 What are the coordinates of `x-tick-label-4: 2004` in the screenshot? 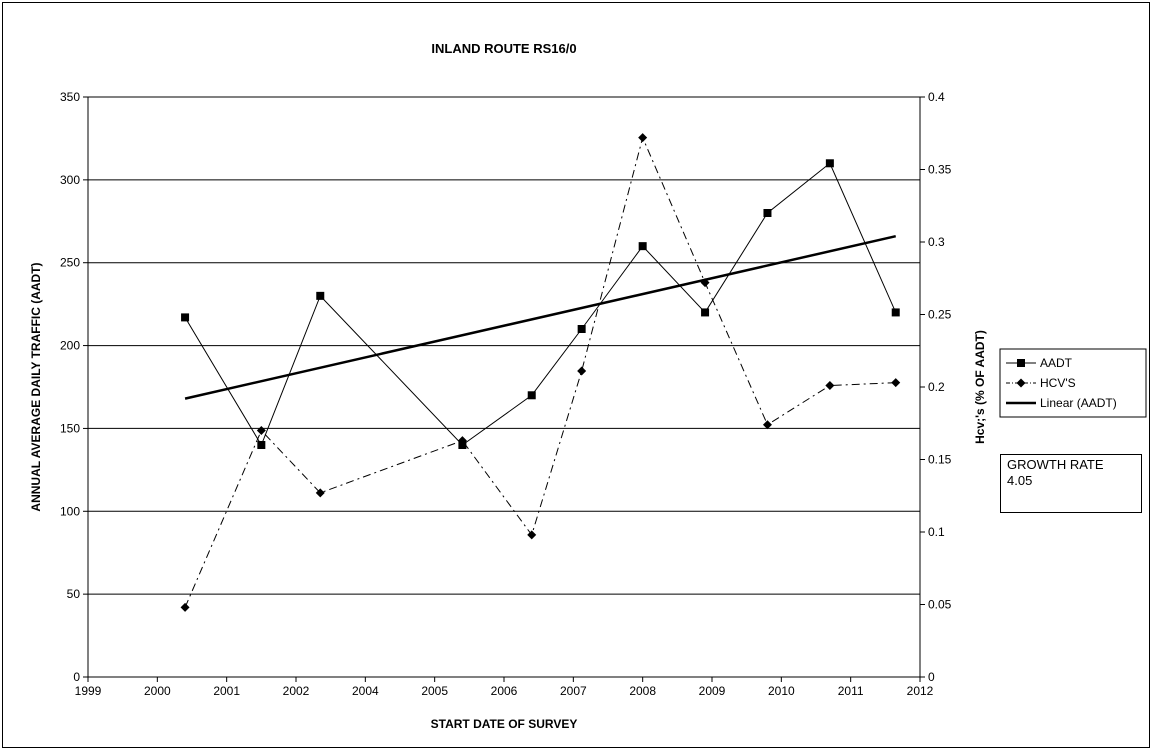 It's located at (365, 691).